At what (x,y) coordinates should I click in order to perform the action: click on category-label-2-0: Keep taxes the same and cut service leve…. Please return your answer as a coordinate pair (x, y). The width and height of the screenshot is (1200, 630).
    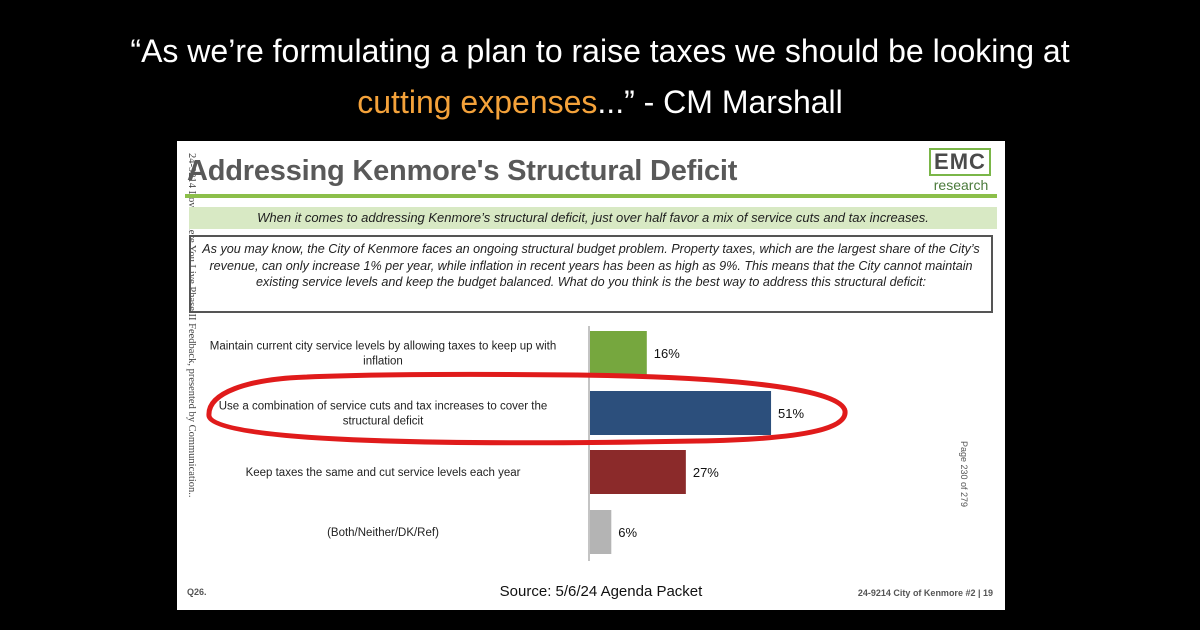
    Looking at the image, I should click on (383, 473).